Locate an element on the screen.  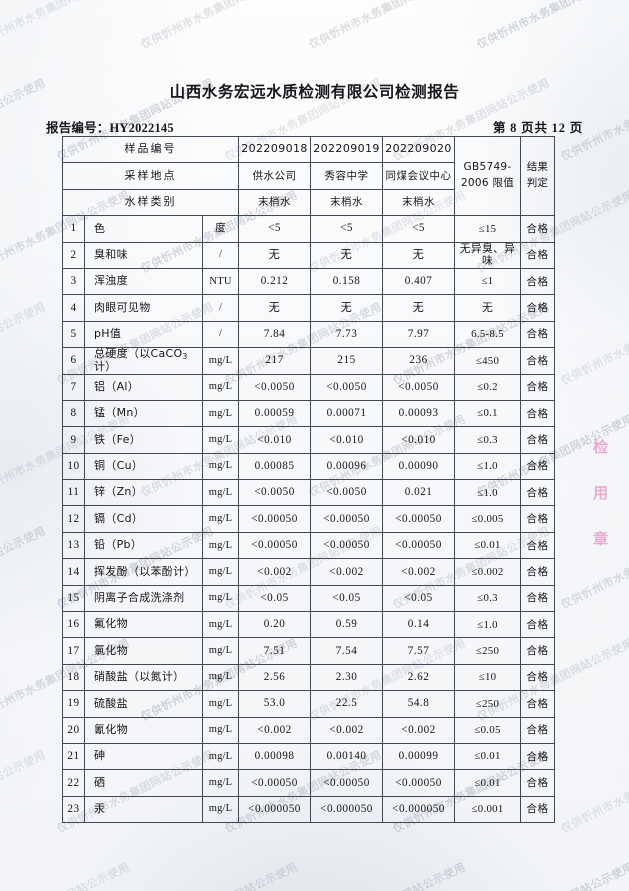
table-row: 5 pH值/7.84 7.73 7.97 6.5-8.5 合格 is located at coordinates (309, 334).